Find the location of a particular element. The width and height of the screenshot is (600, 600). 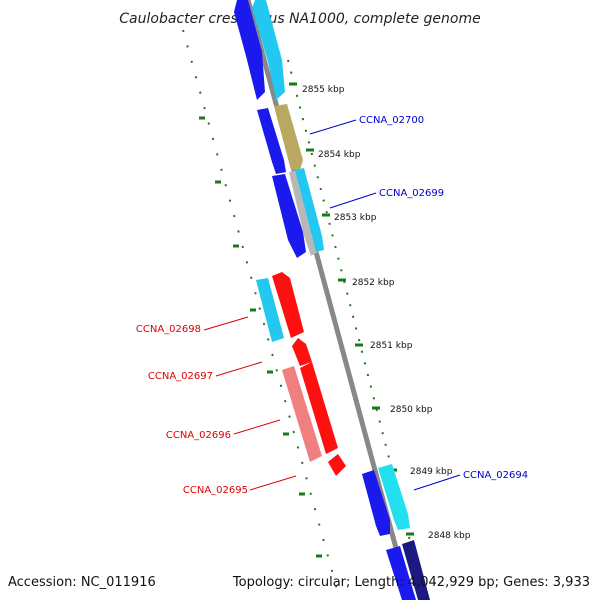

gene-arrow-cyan is located at coordinates (394, 497).